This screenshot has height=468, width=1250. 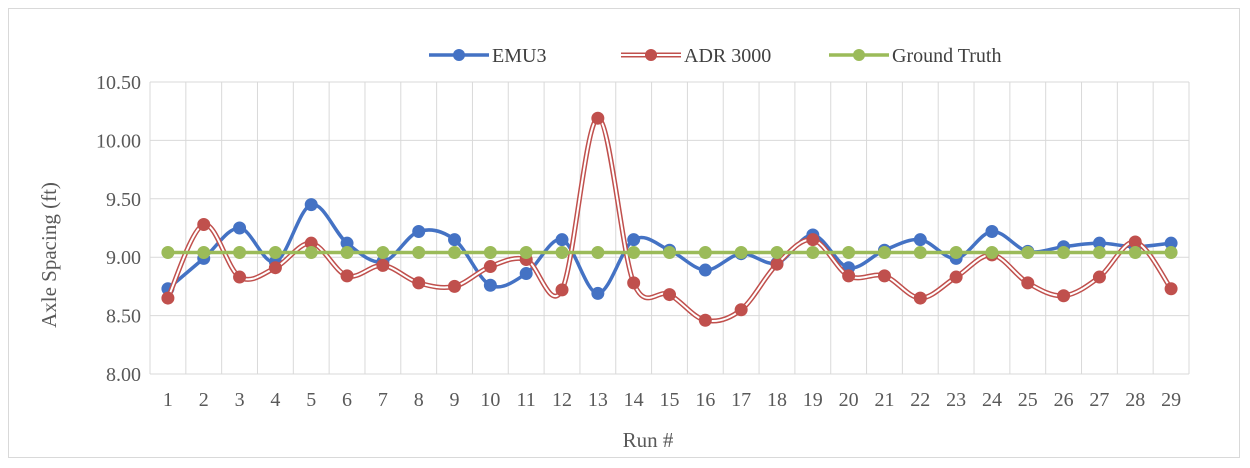 I want to click on y-tick-label: 9.00, so click(x=123, y=258).